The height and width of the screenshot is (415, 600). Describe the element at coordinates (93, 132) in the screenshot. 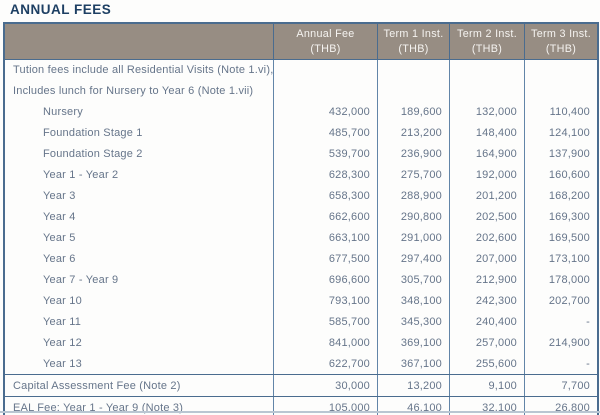

I see `row-label: Foundation Stage 1` at that location.